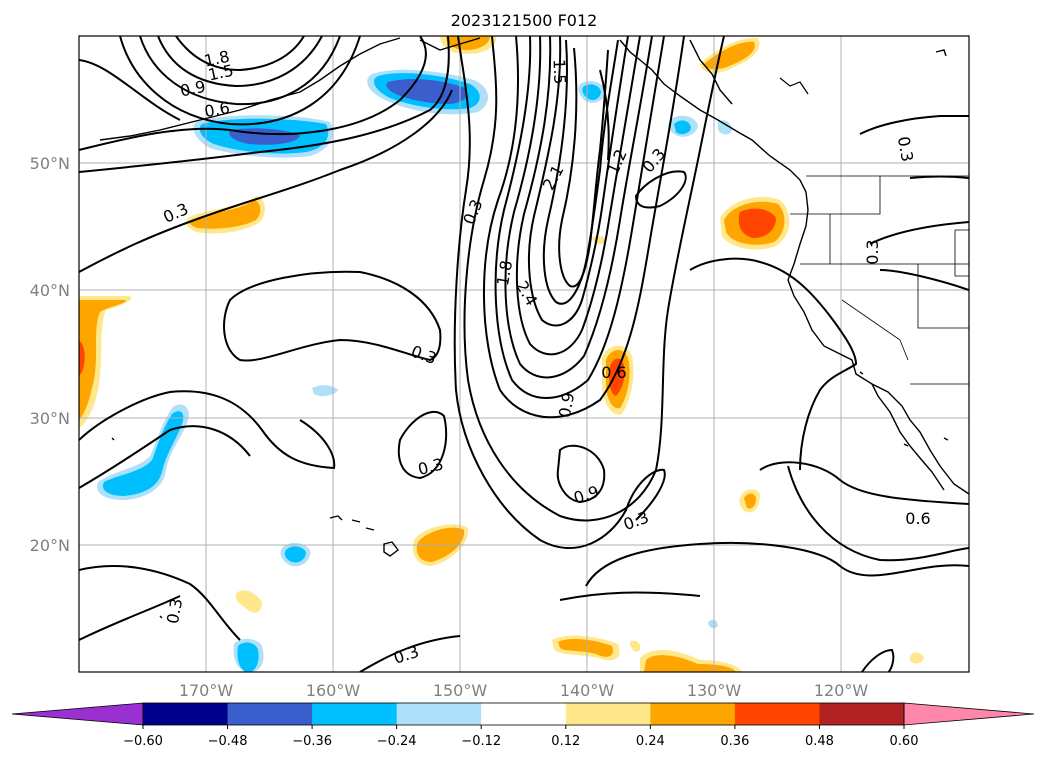  Describe the element at coordinates (841, 690) in the screenshot. I see `svg-text: 120°W` at that location.